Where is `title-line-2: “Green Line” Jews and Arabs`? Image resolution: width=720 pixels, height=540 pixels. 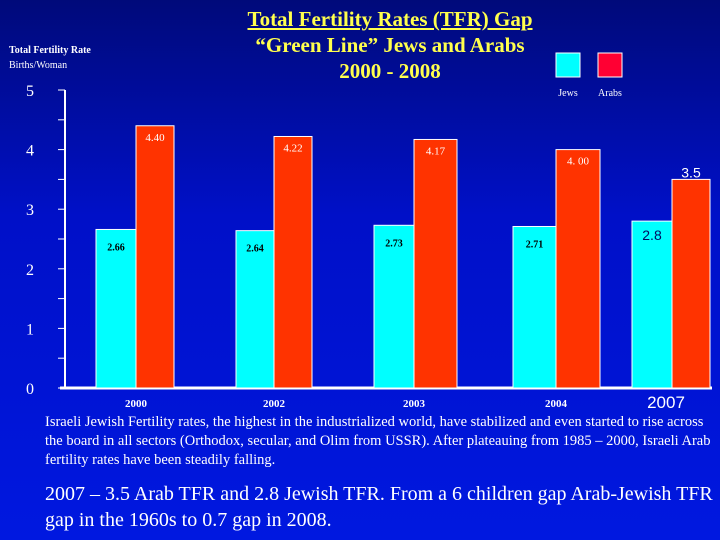 title-line-2: “Green Line” Jews and Arabs is located at coordinates (390, 45).